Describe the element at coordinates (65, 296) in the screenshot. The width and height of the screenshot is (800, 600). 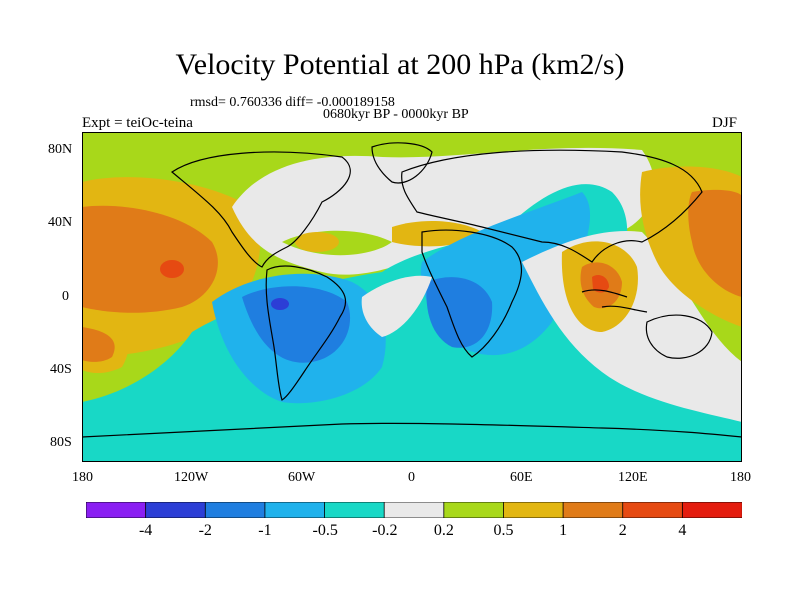
I see `lat-tick-0: 0` at that location.